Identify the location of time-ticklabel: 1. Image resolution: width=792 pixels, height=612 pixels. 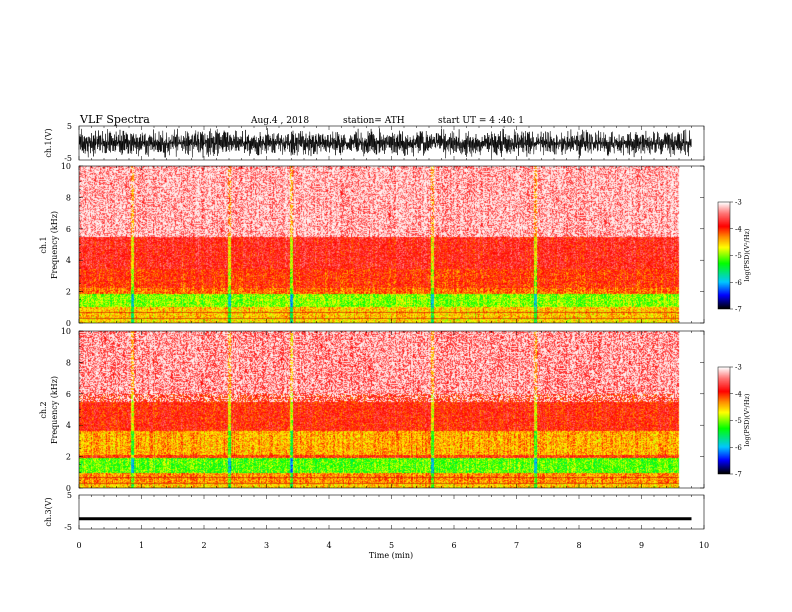
(141, 545).